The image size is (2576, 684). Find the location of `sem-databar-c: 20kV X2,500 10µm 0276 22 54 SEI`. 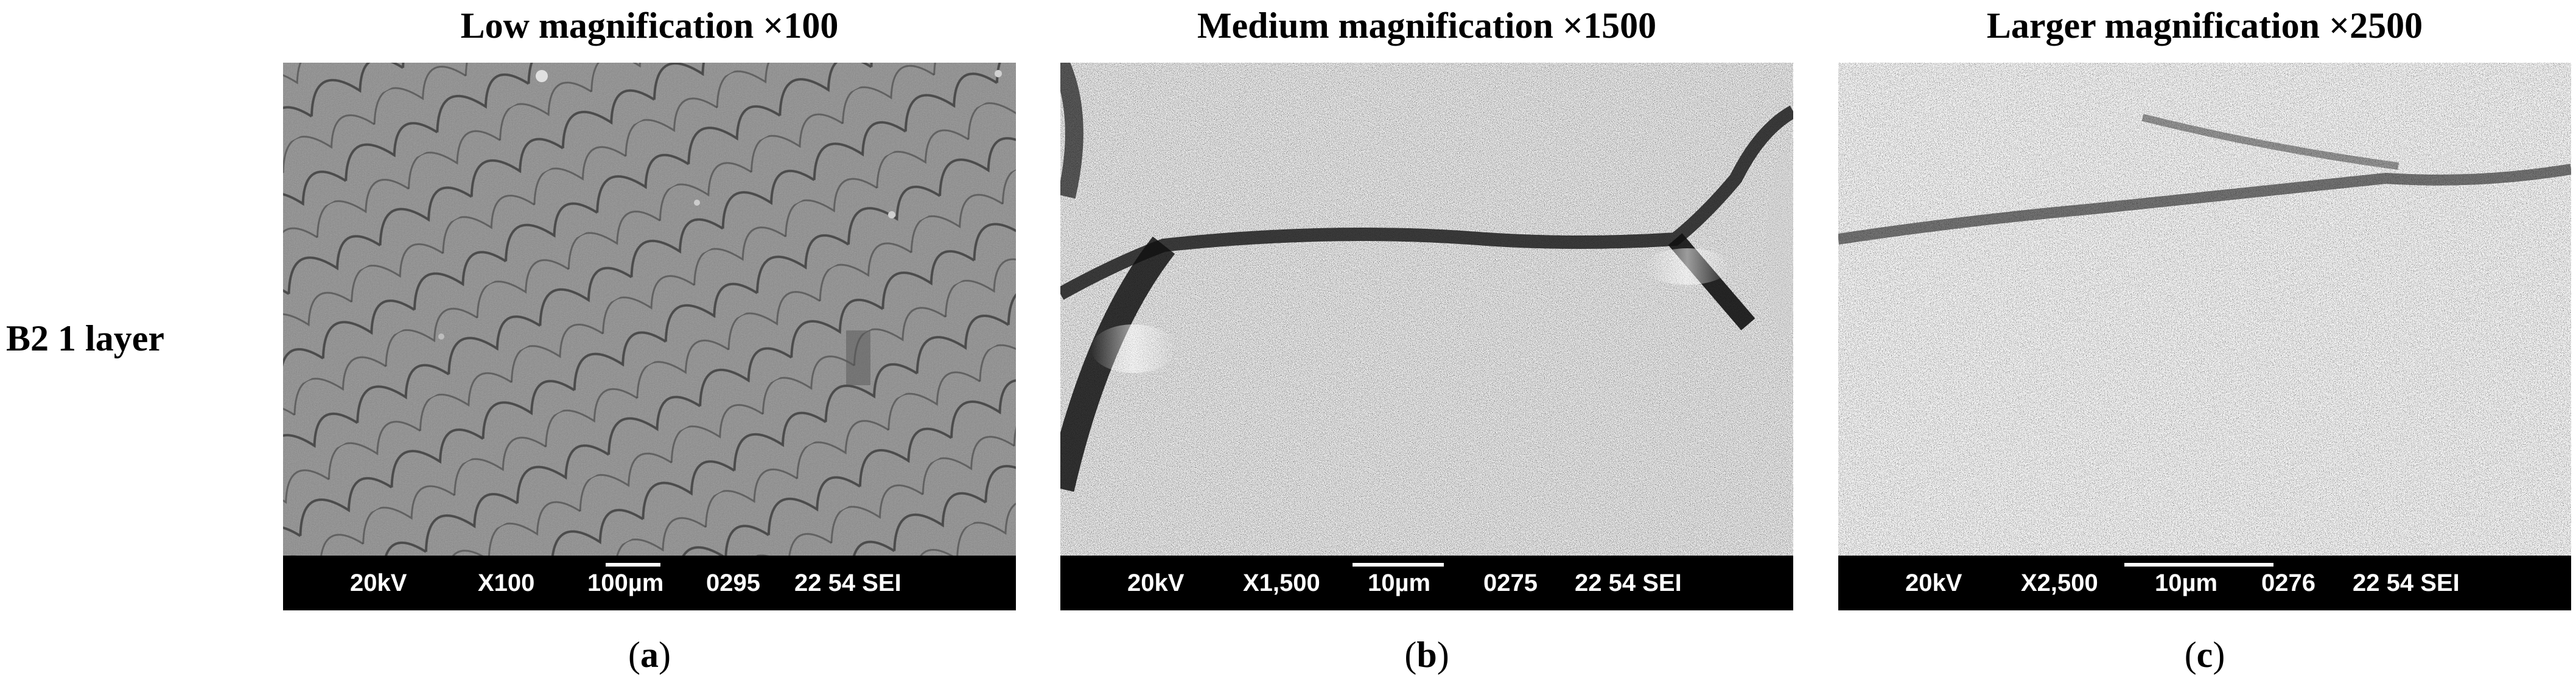

sem-databar-c: 20kV X2,500 10µm 0276 22 54 SEI is located at coordinates (2204, 583).